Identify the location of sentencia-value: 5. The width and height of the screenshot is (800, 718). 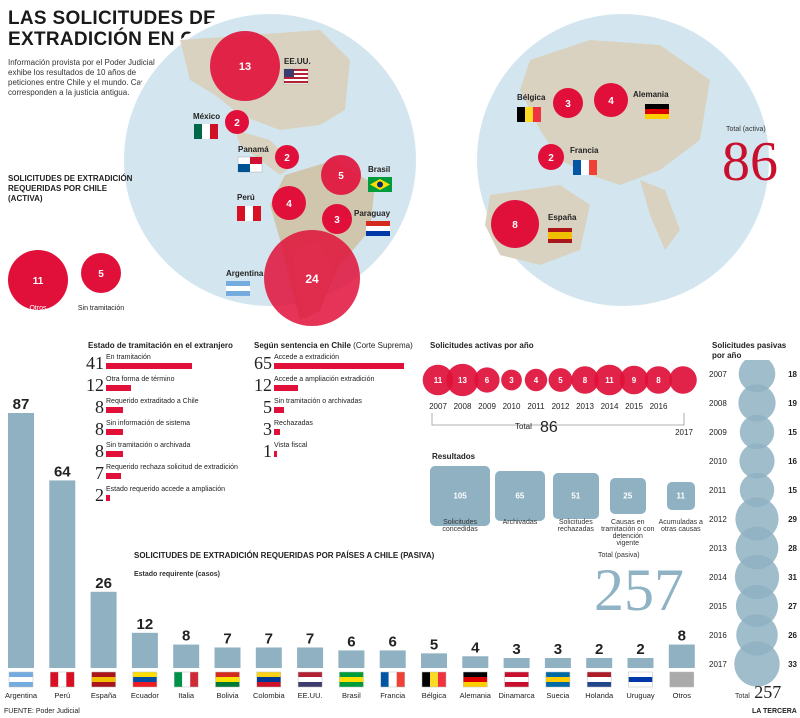
(267, 407).